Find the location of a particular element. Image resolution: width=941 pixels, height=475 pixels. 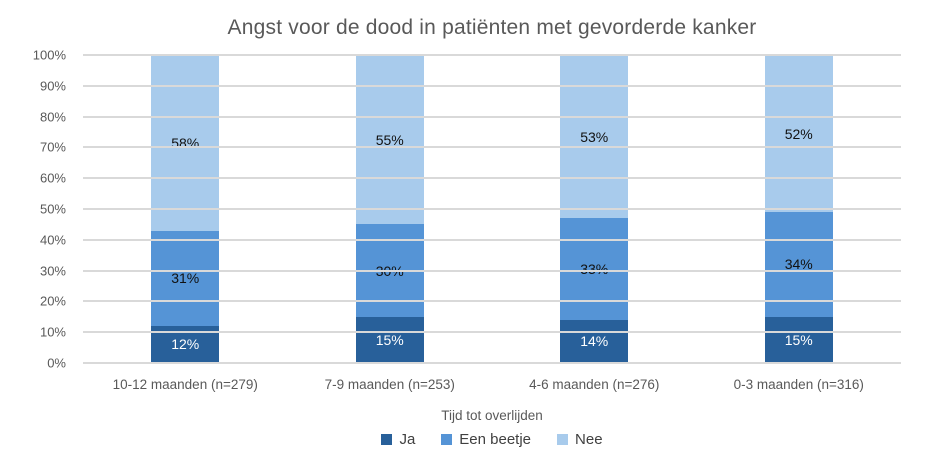

data-label: 31% is located at coordinates (185, 278).